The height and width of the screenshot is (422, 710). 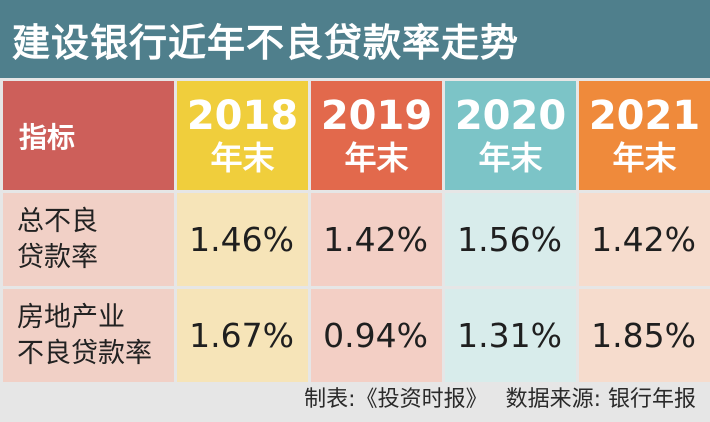 I want to click on row-label-line: 房地产业, so click(x=71, y=317).